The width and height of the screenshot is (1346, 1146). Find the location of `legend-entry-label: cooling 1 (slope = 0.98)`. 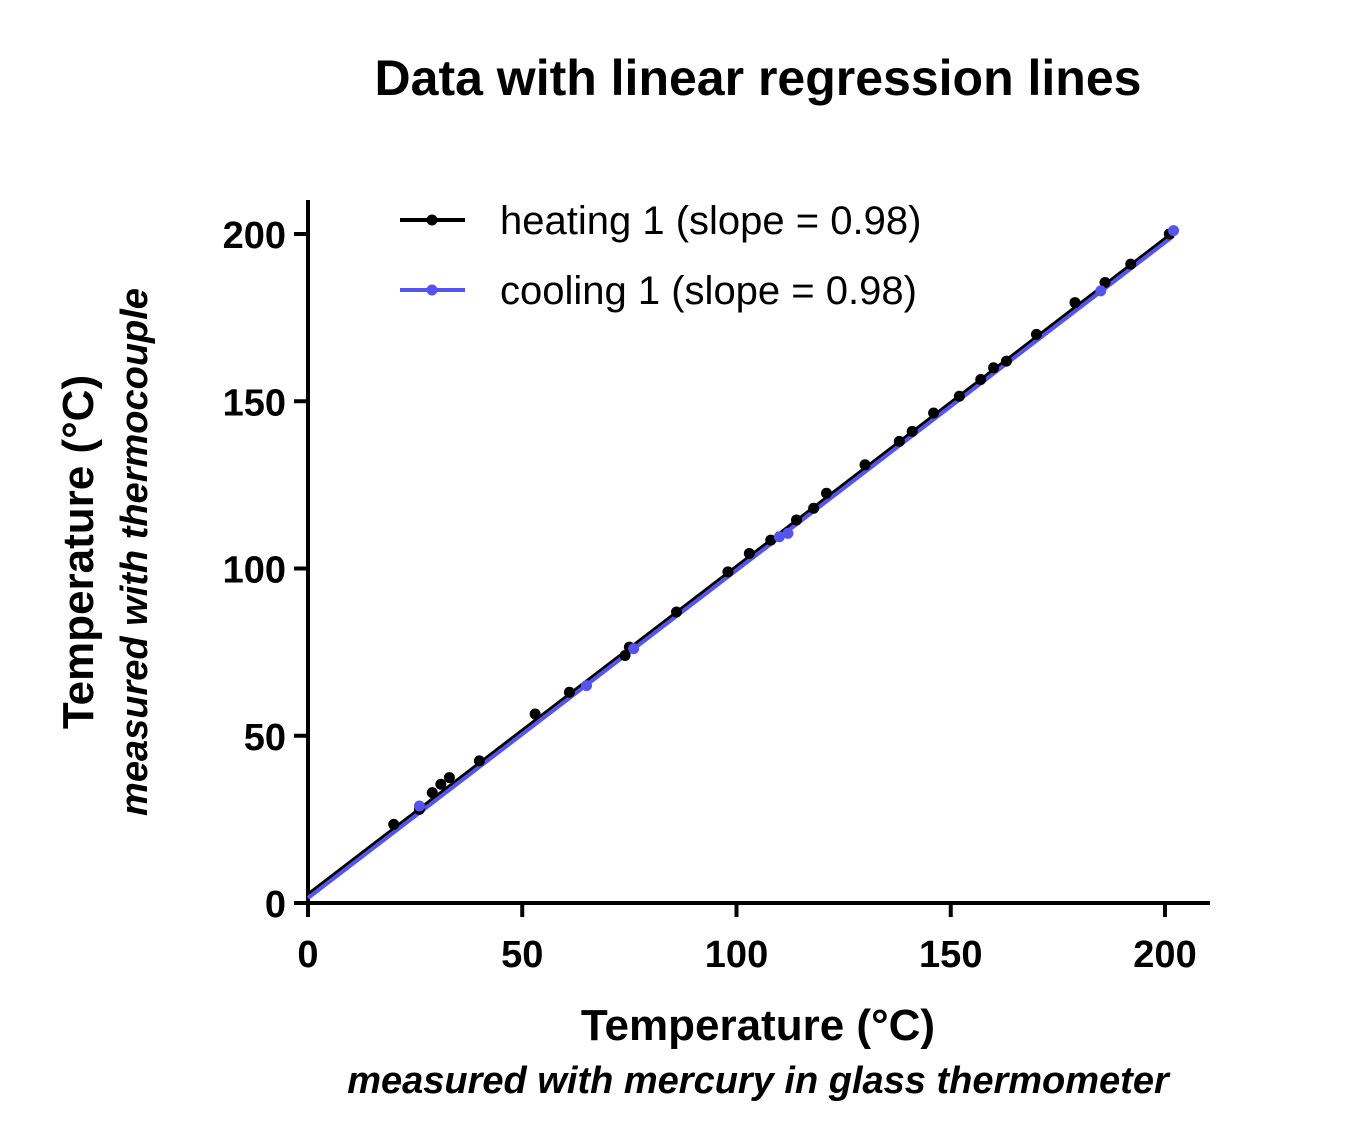

legend-entry-label: cooling 1 (slope = 0.98) is located at coordinates (708, 291).